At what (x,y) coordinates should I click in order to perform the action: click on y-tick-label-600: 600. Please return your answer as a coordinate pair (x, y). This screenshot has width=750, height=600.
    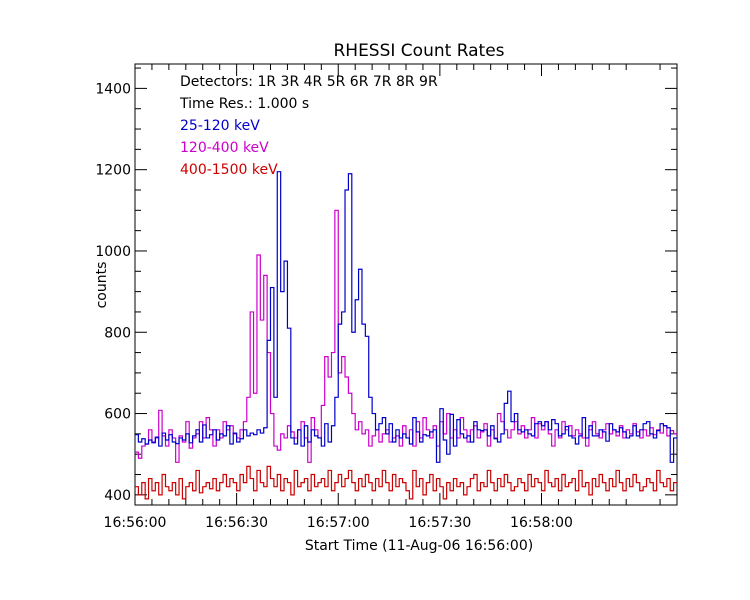
    Looking at the image, I should click on (117, 415).